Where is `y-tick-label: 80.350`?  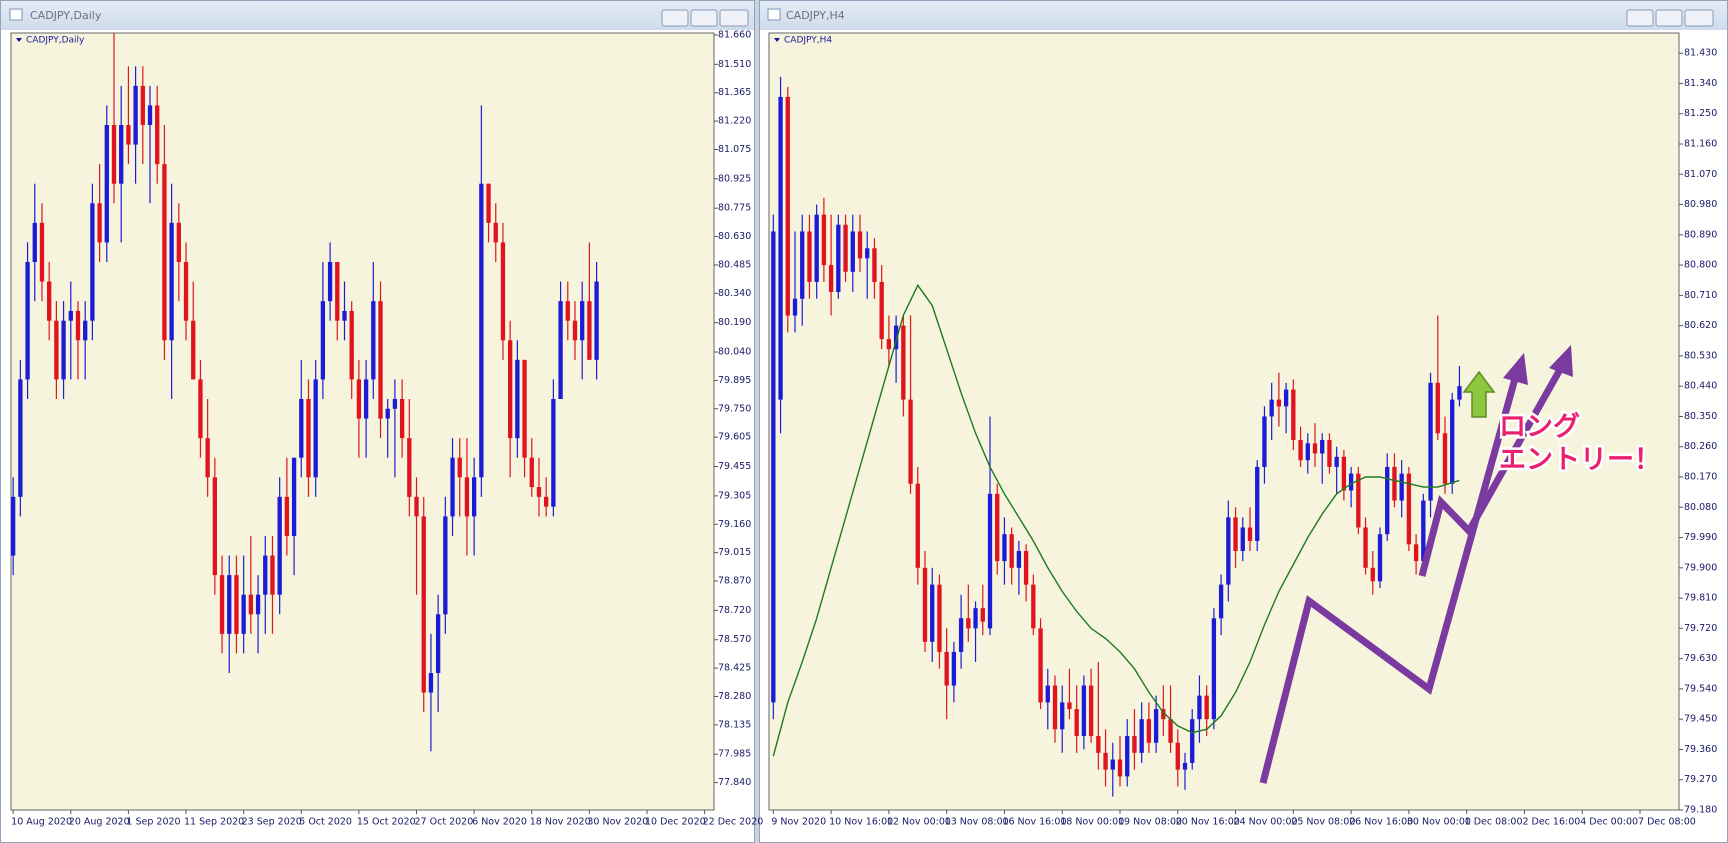 y-tick-label: 80.350 is located at coordinates (1700, 416).